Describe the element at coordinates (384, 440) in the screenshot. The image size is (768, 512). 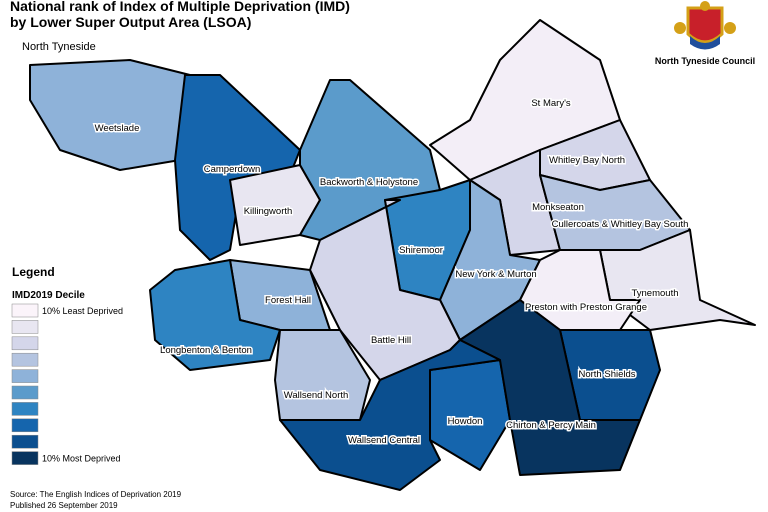
I see `ward-label: Wallsend Central` at that location.